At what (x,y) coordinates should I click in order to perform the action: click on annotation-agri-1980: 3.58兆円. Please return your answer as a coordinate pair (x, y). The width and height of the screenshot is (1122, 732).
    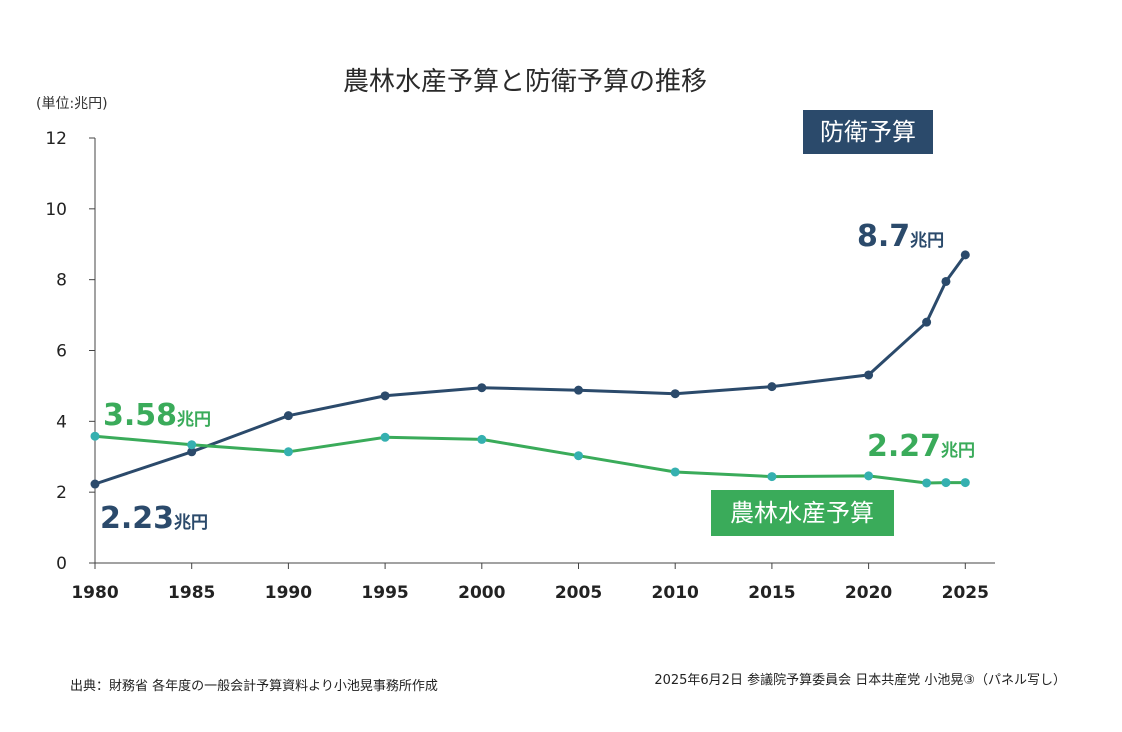
    Looking at the image, I should click on (157, 415).